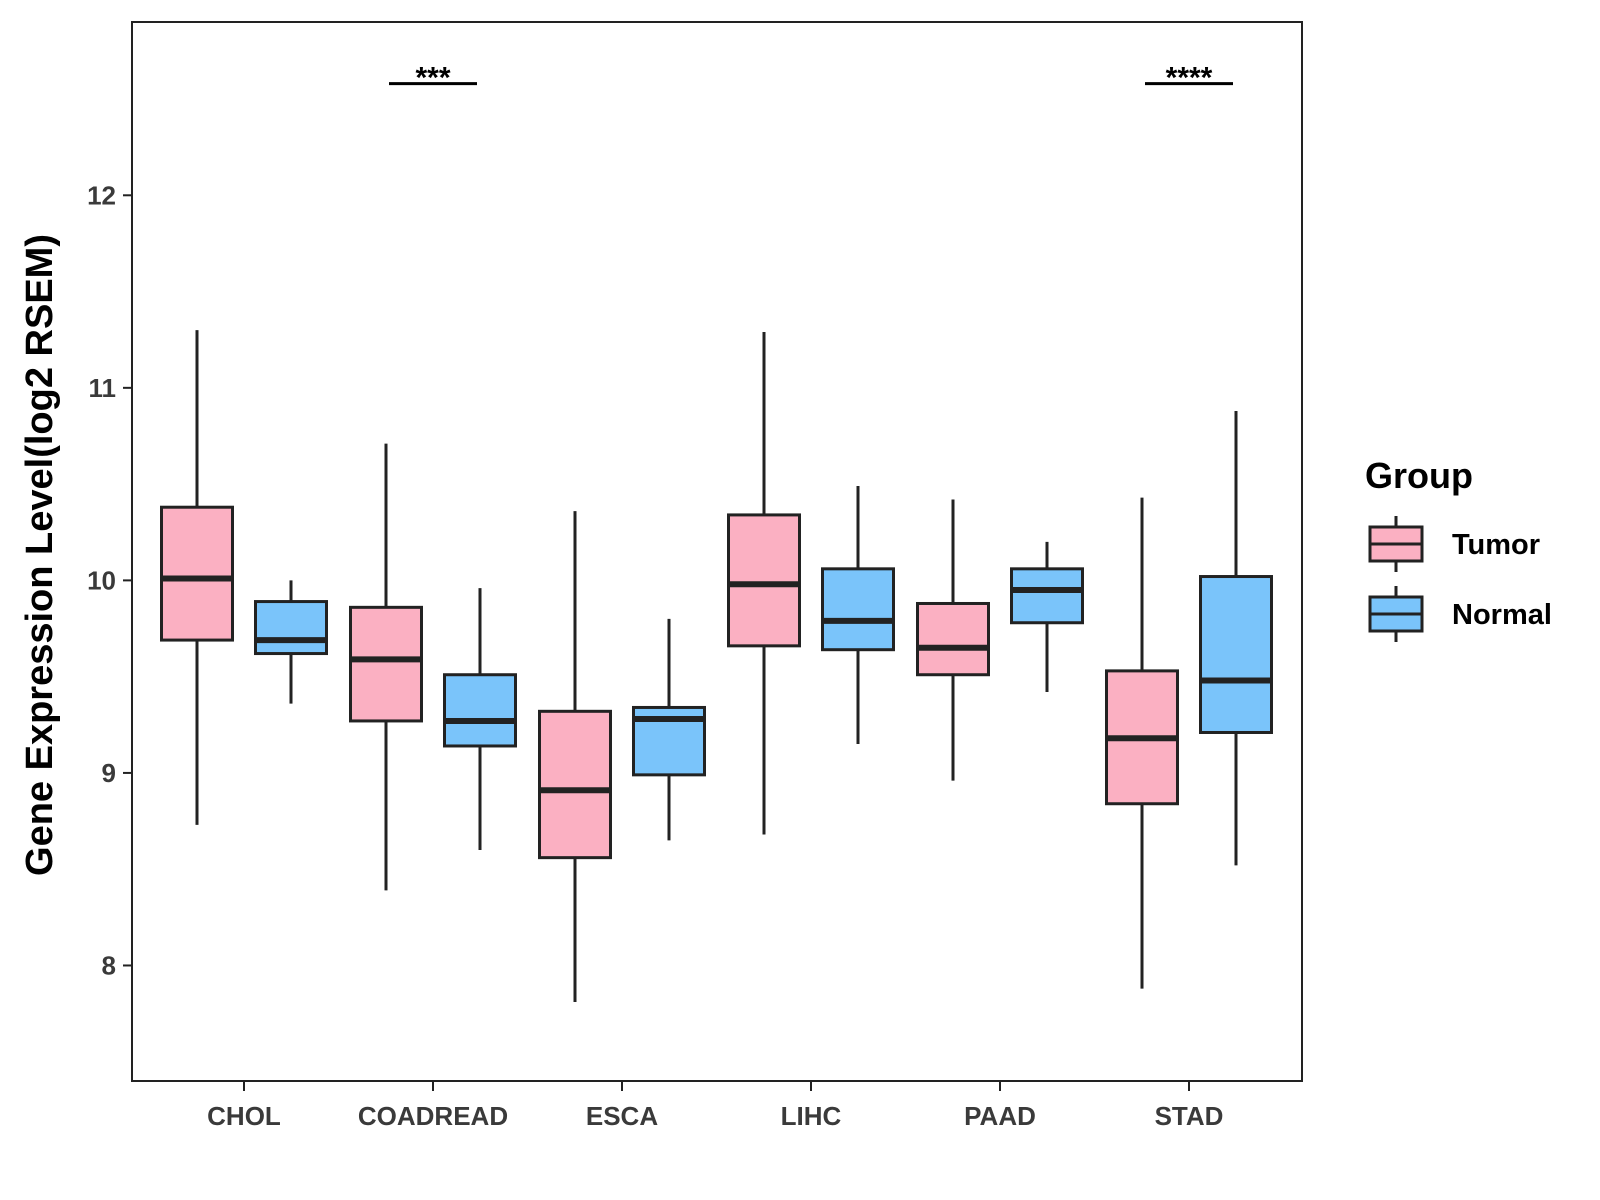  What do you see at coordinates (433, 1116) in the screenshot?
I see `x-tick-label: COADREAD` at bounding box center [433, 1116].